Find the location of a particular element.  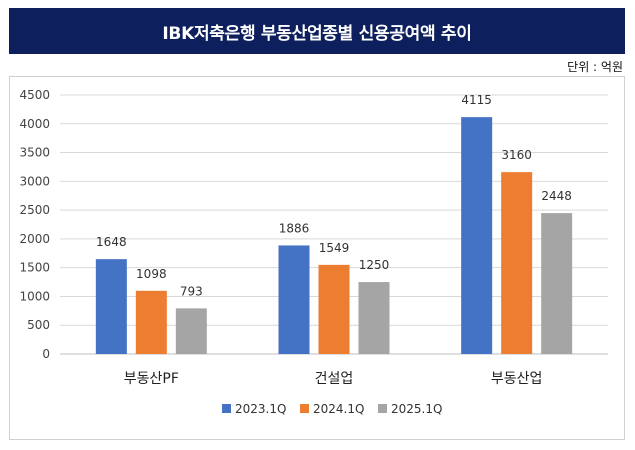

legend-label: 2024.1Q is located at coordinates (338, 409).